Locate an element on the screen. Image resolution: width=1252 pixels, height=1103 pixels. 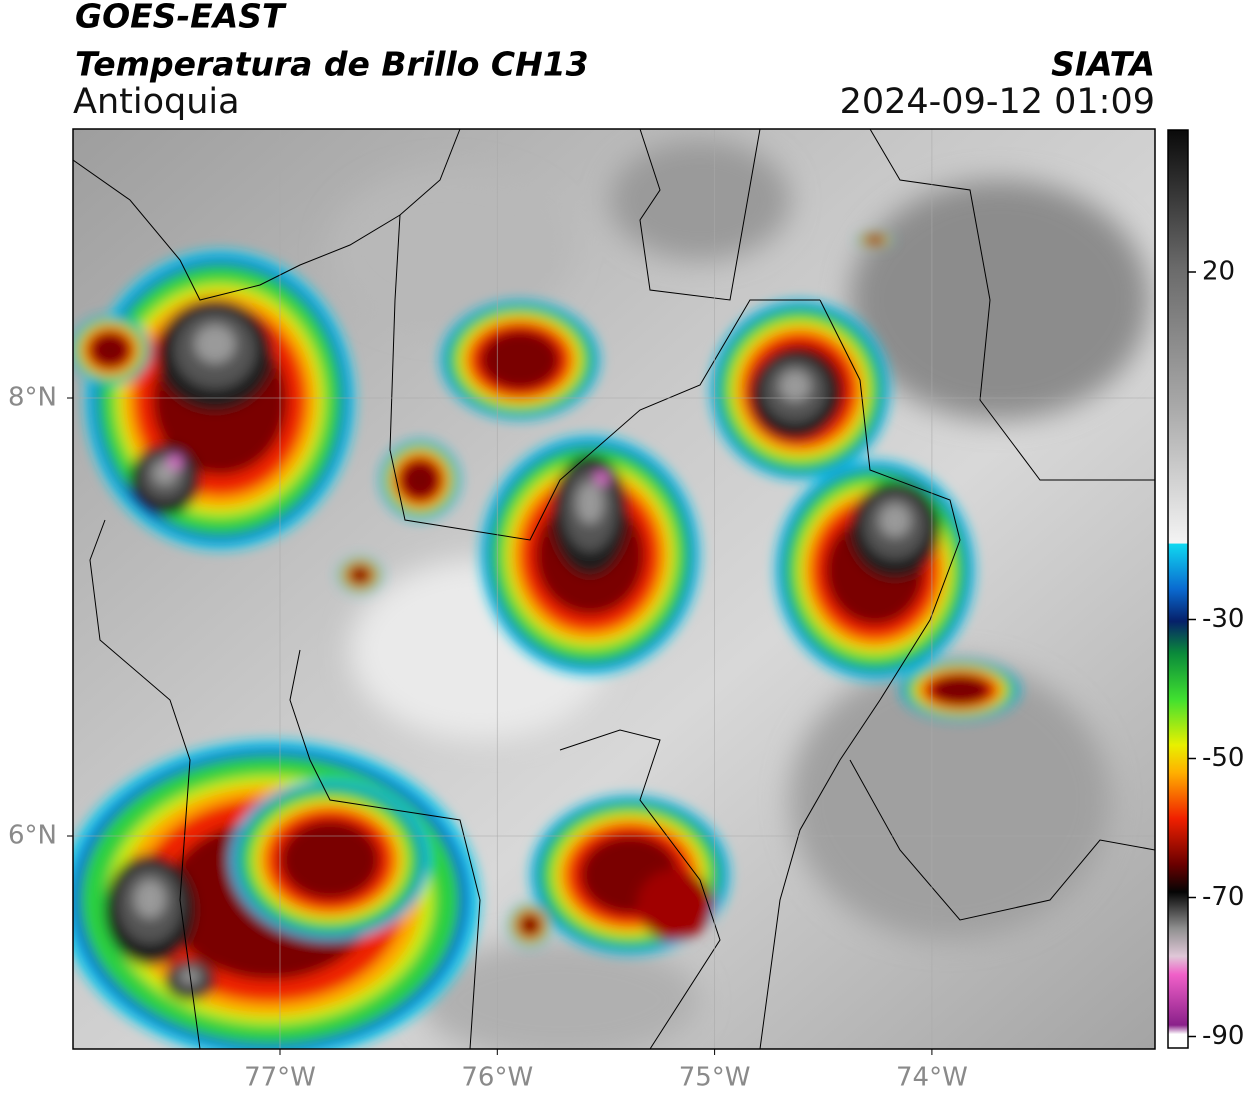
colorbar-label: -90 is located at coordinates (1223, 1036).